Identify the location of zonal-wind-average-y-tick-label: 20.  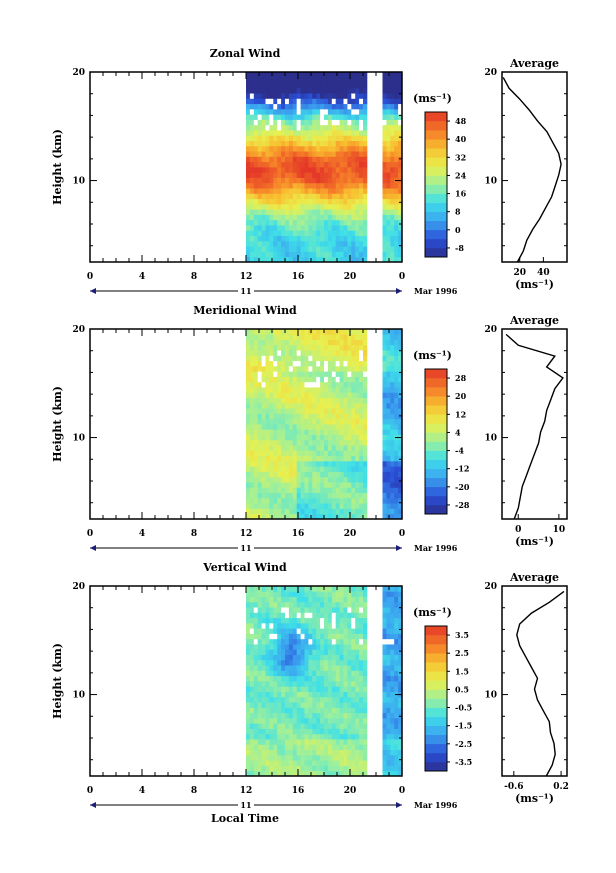
(490, 73).